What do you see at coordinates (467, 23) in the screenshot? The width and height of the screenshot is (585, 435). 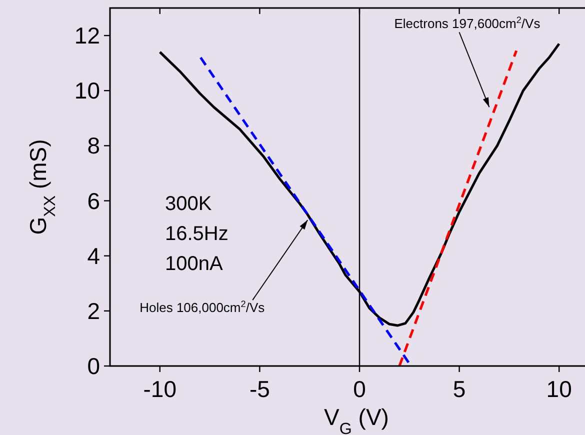 I see `annotation: Electrons 197,600cm$^{2}$/Vs` at bounding box center [467, 23].